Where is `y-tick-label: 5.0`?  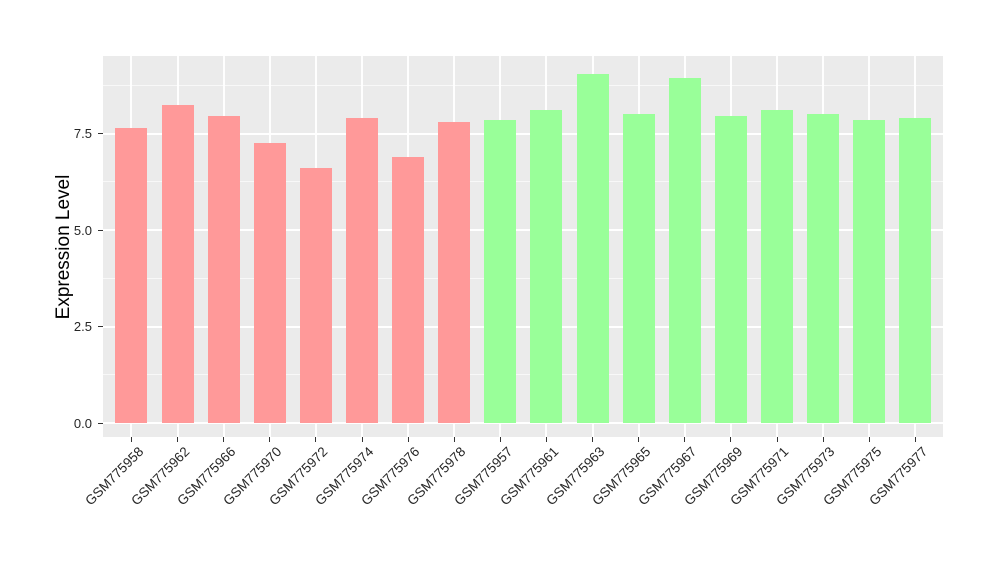 y-tick-label: 5.0 is located at coordinates (82, 230).